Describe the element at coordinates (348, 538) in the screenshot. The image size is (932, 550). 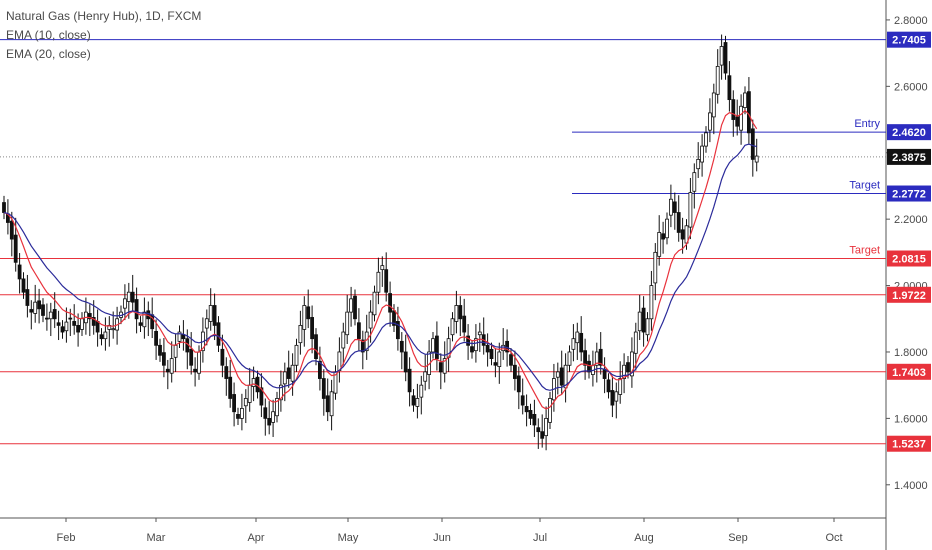
I see `x-tick-label: May` at that location.